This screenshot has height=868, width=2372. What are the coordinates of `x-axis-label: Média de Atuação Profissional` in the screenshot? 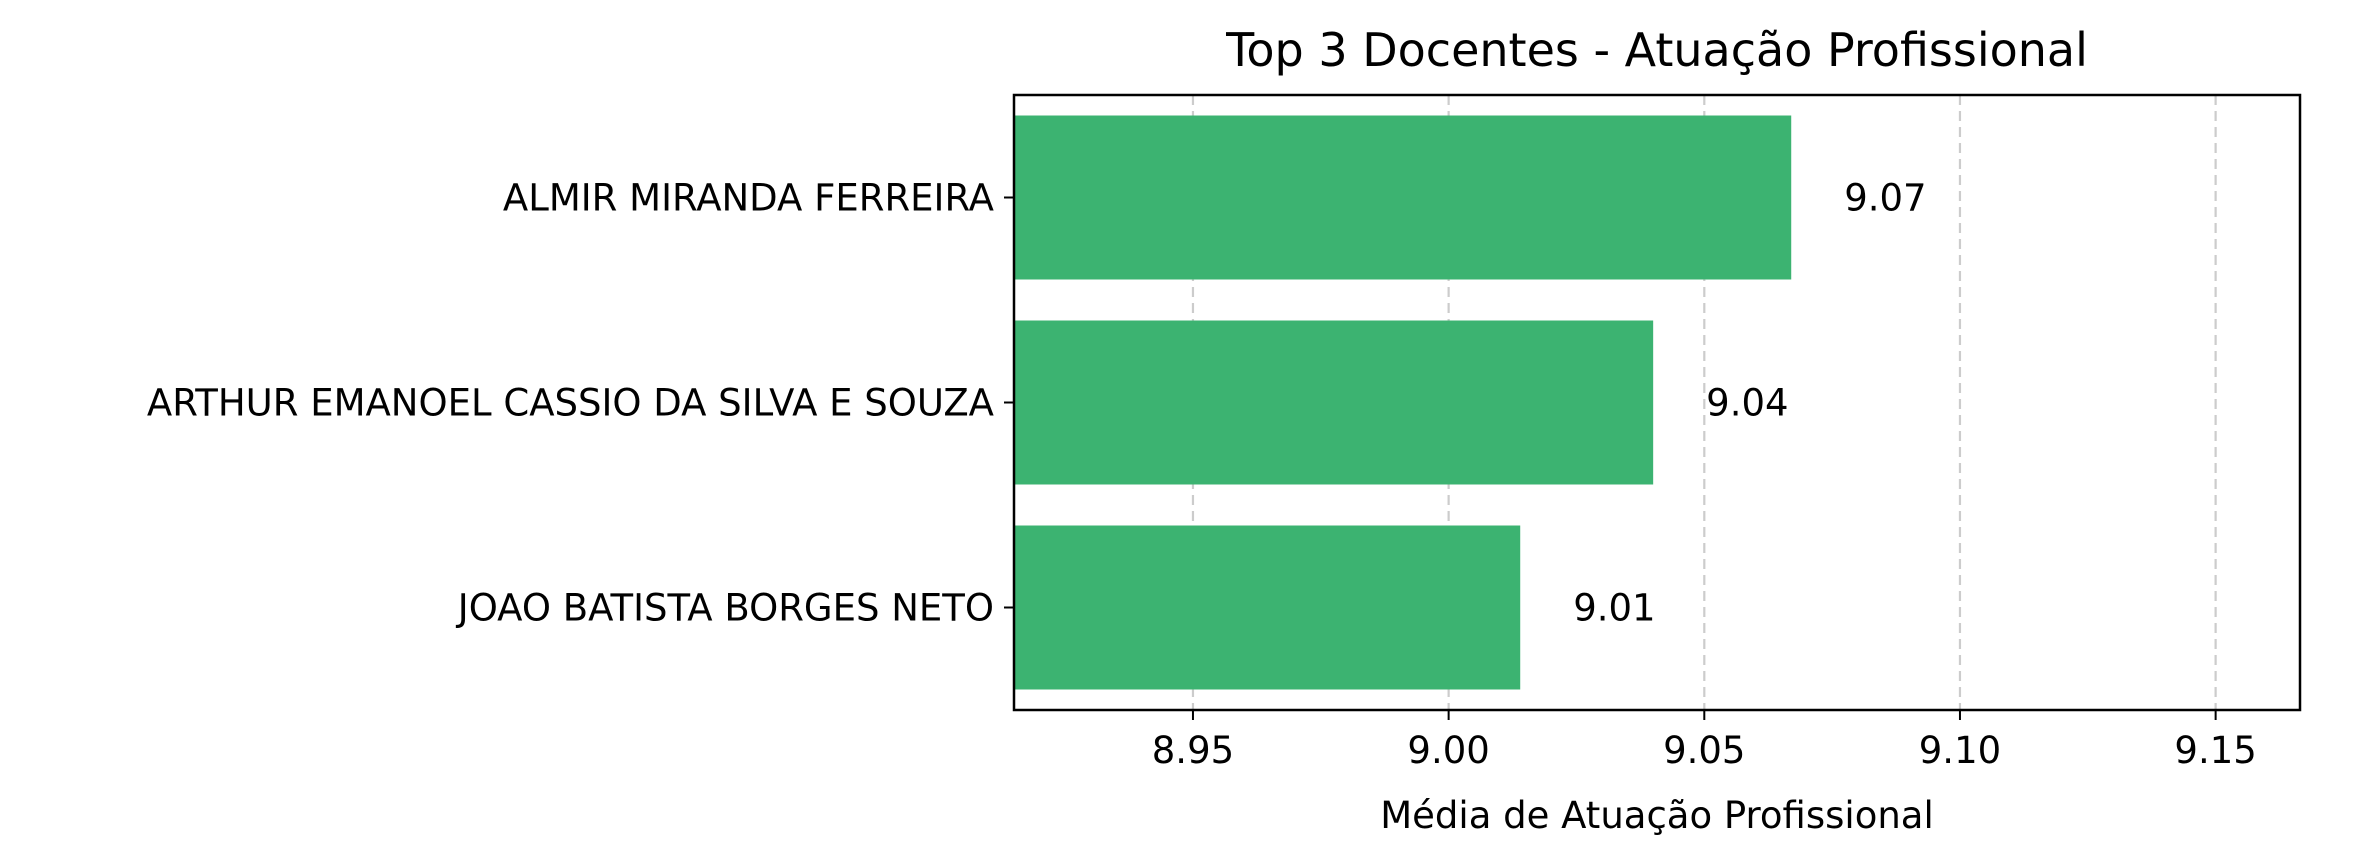 It's located at (1656, 815).